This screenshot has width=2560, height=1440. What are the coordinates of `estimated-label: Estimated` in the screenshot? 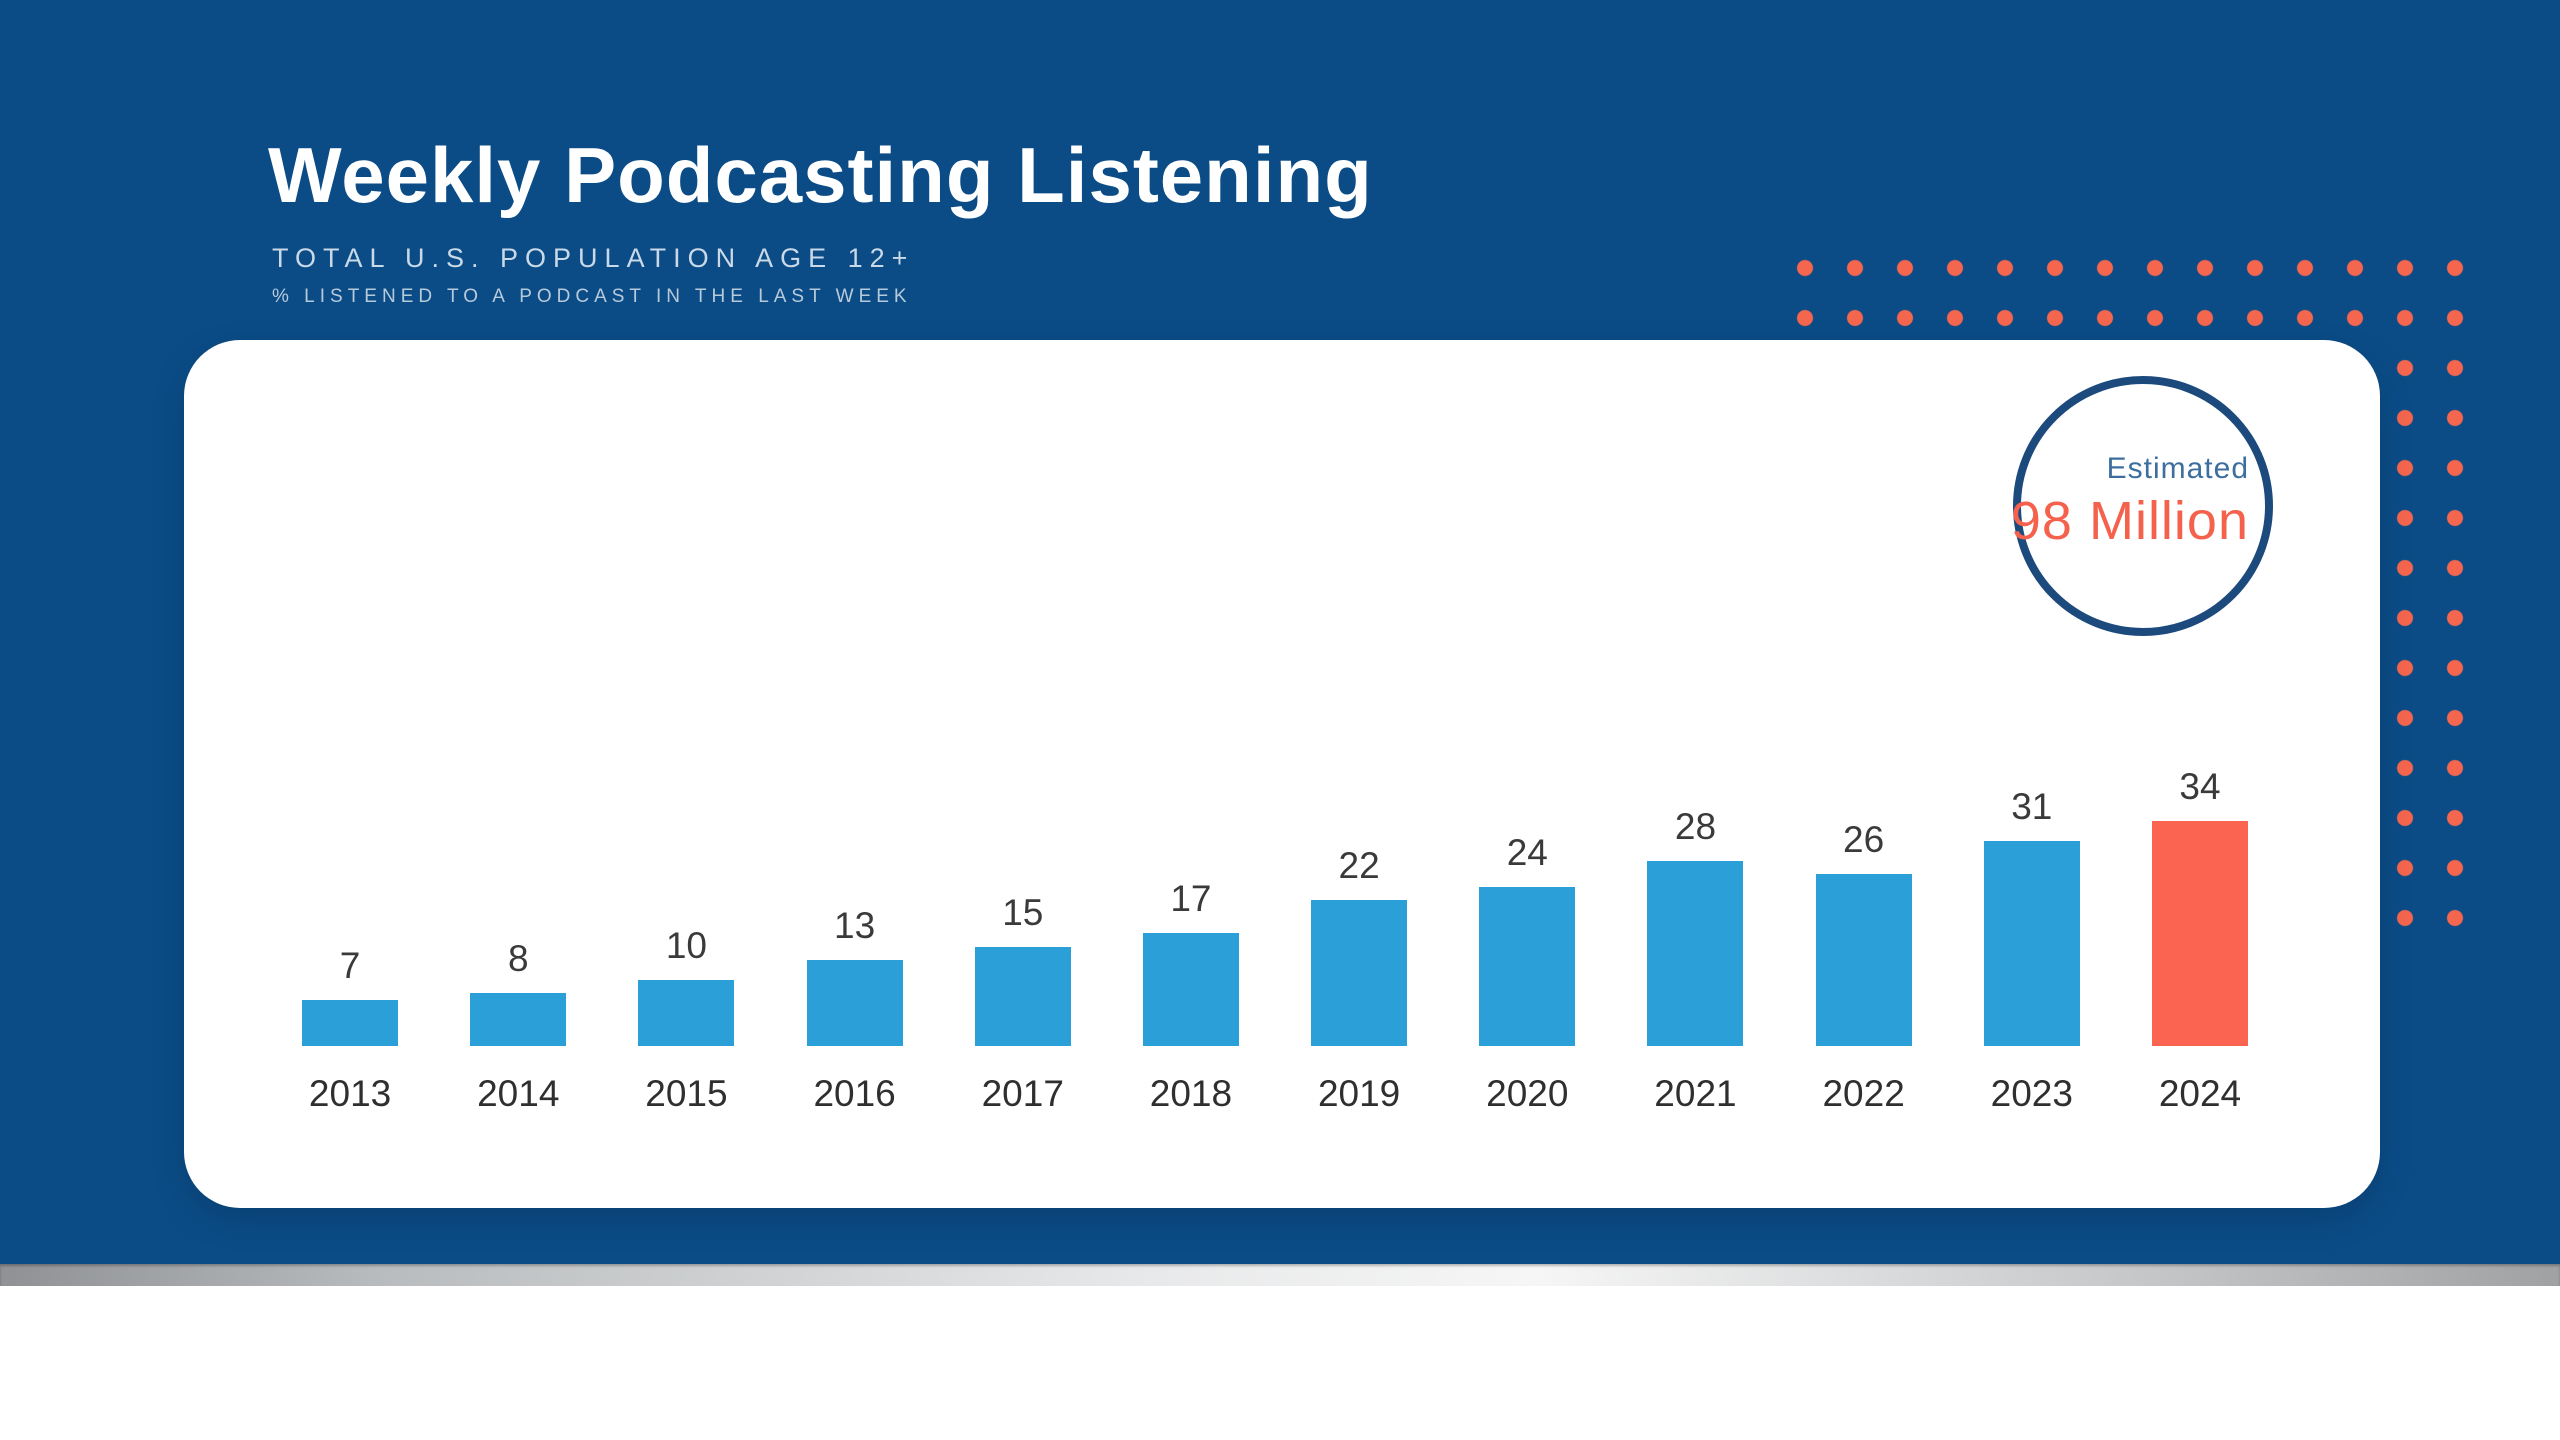 It's located at (2177, 468).